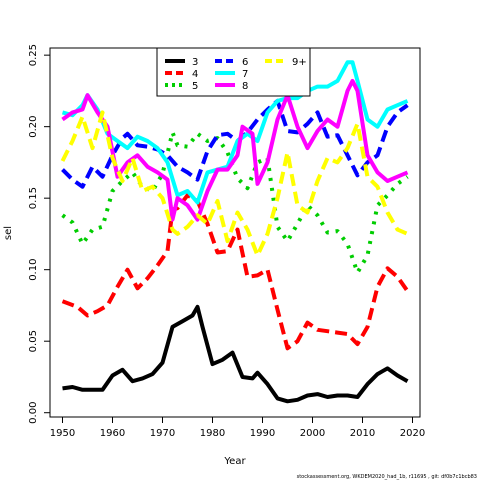 This screenshot has width=480, height=480. What do you see at coordinates (234, 461) in the screenshot?
I see `x-axis-title: Year` at bounding box center [234, 461].